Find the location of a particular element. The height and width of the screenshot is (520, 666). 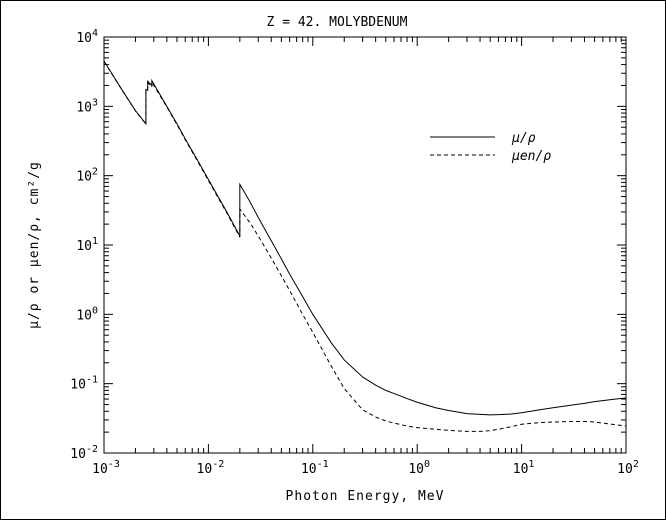

x-tick-label: 10⁰ is located at coordinates (419, 468).